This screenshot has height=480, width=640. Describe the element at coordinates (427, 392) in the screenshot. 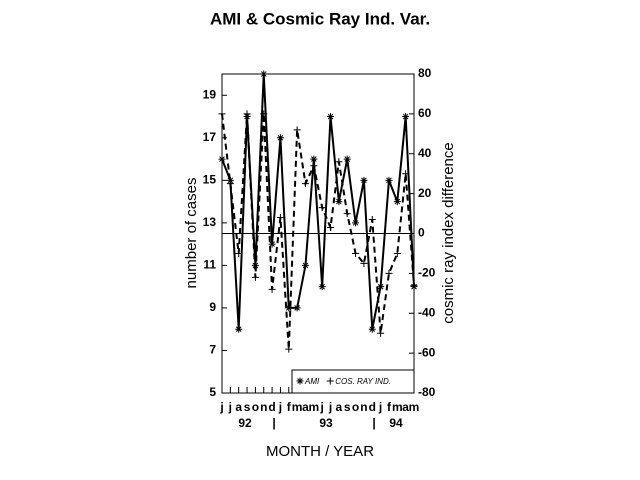

I see `y2-tick-label: -80` at that location.